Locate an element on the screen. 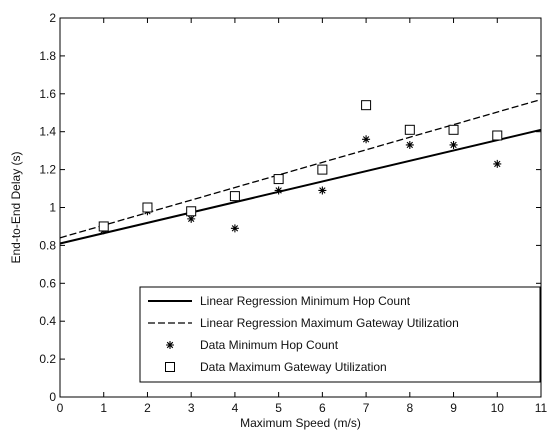  y-tick-label: 0.2 is located at coordinates (47, 359).